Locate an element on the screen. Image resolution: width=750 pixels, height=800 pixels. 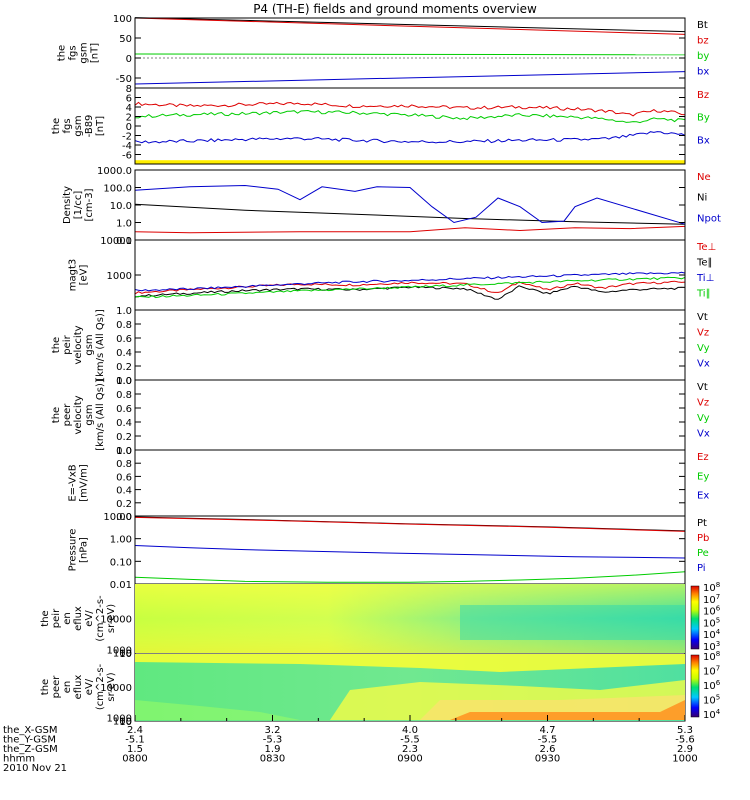
colorbar-tick-label: 10⁸ is located at coordinates (711, 656).